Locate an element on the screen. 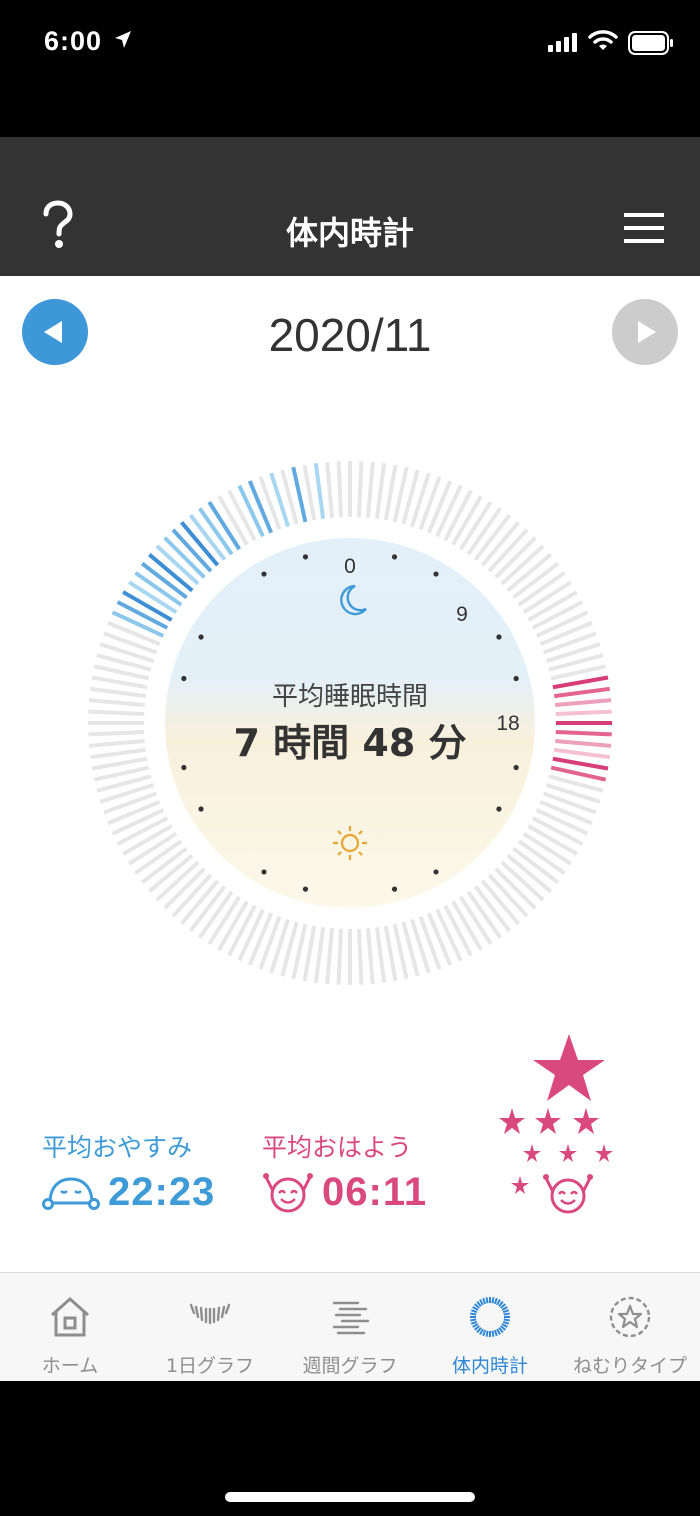  app-header is located at coordinates (350, 206).